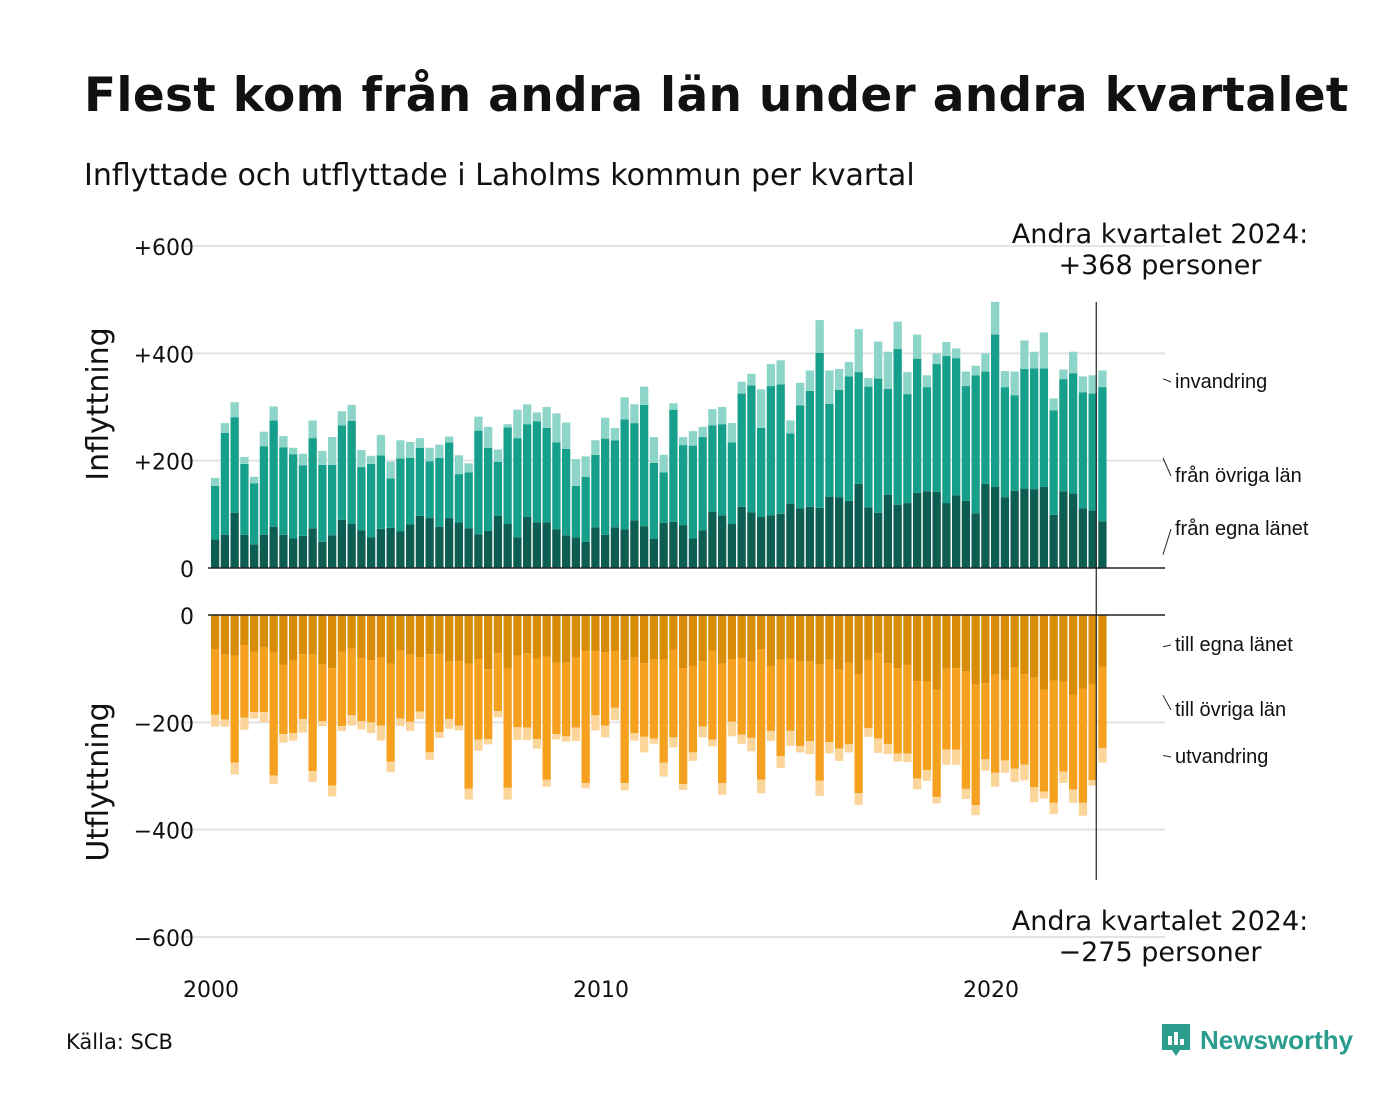 Image resolution: width=1400 pixels, height=1120 pixels. What do you see at coordinates (119, 1042) in the screenshot?
I see `source-note: Källa: SCB` at bounding box center [119, 1042].